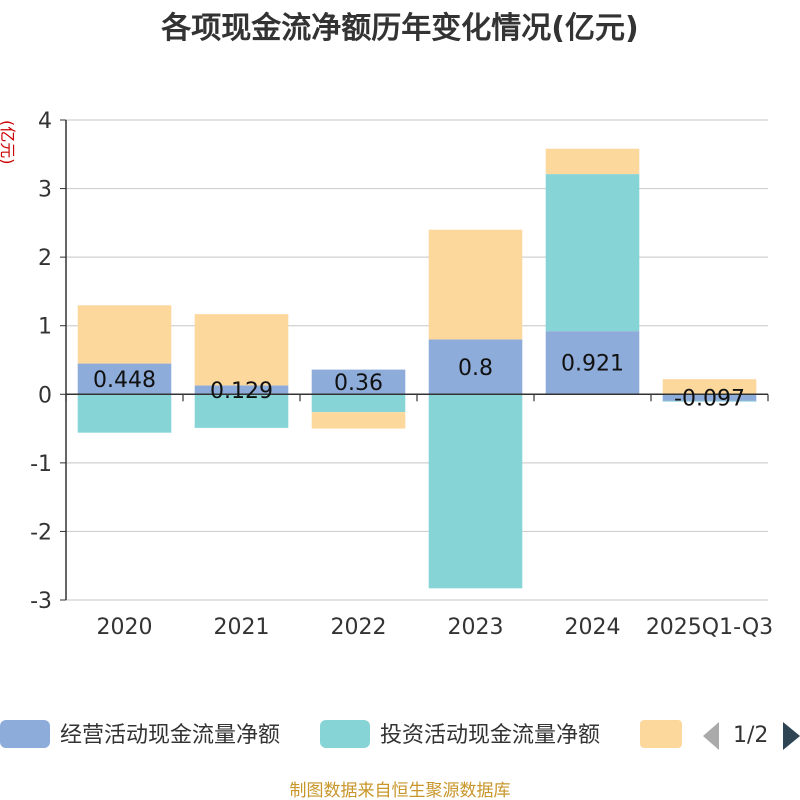 The width and height of the screenshot is (800, 800). I want to click on legend: 经营活动现金流量净额 投资活动现金流量净额 1/2, so click(400, 735).